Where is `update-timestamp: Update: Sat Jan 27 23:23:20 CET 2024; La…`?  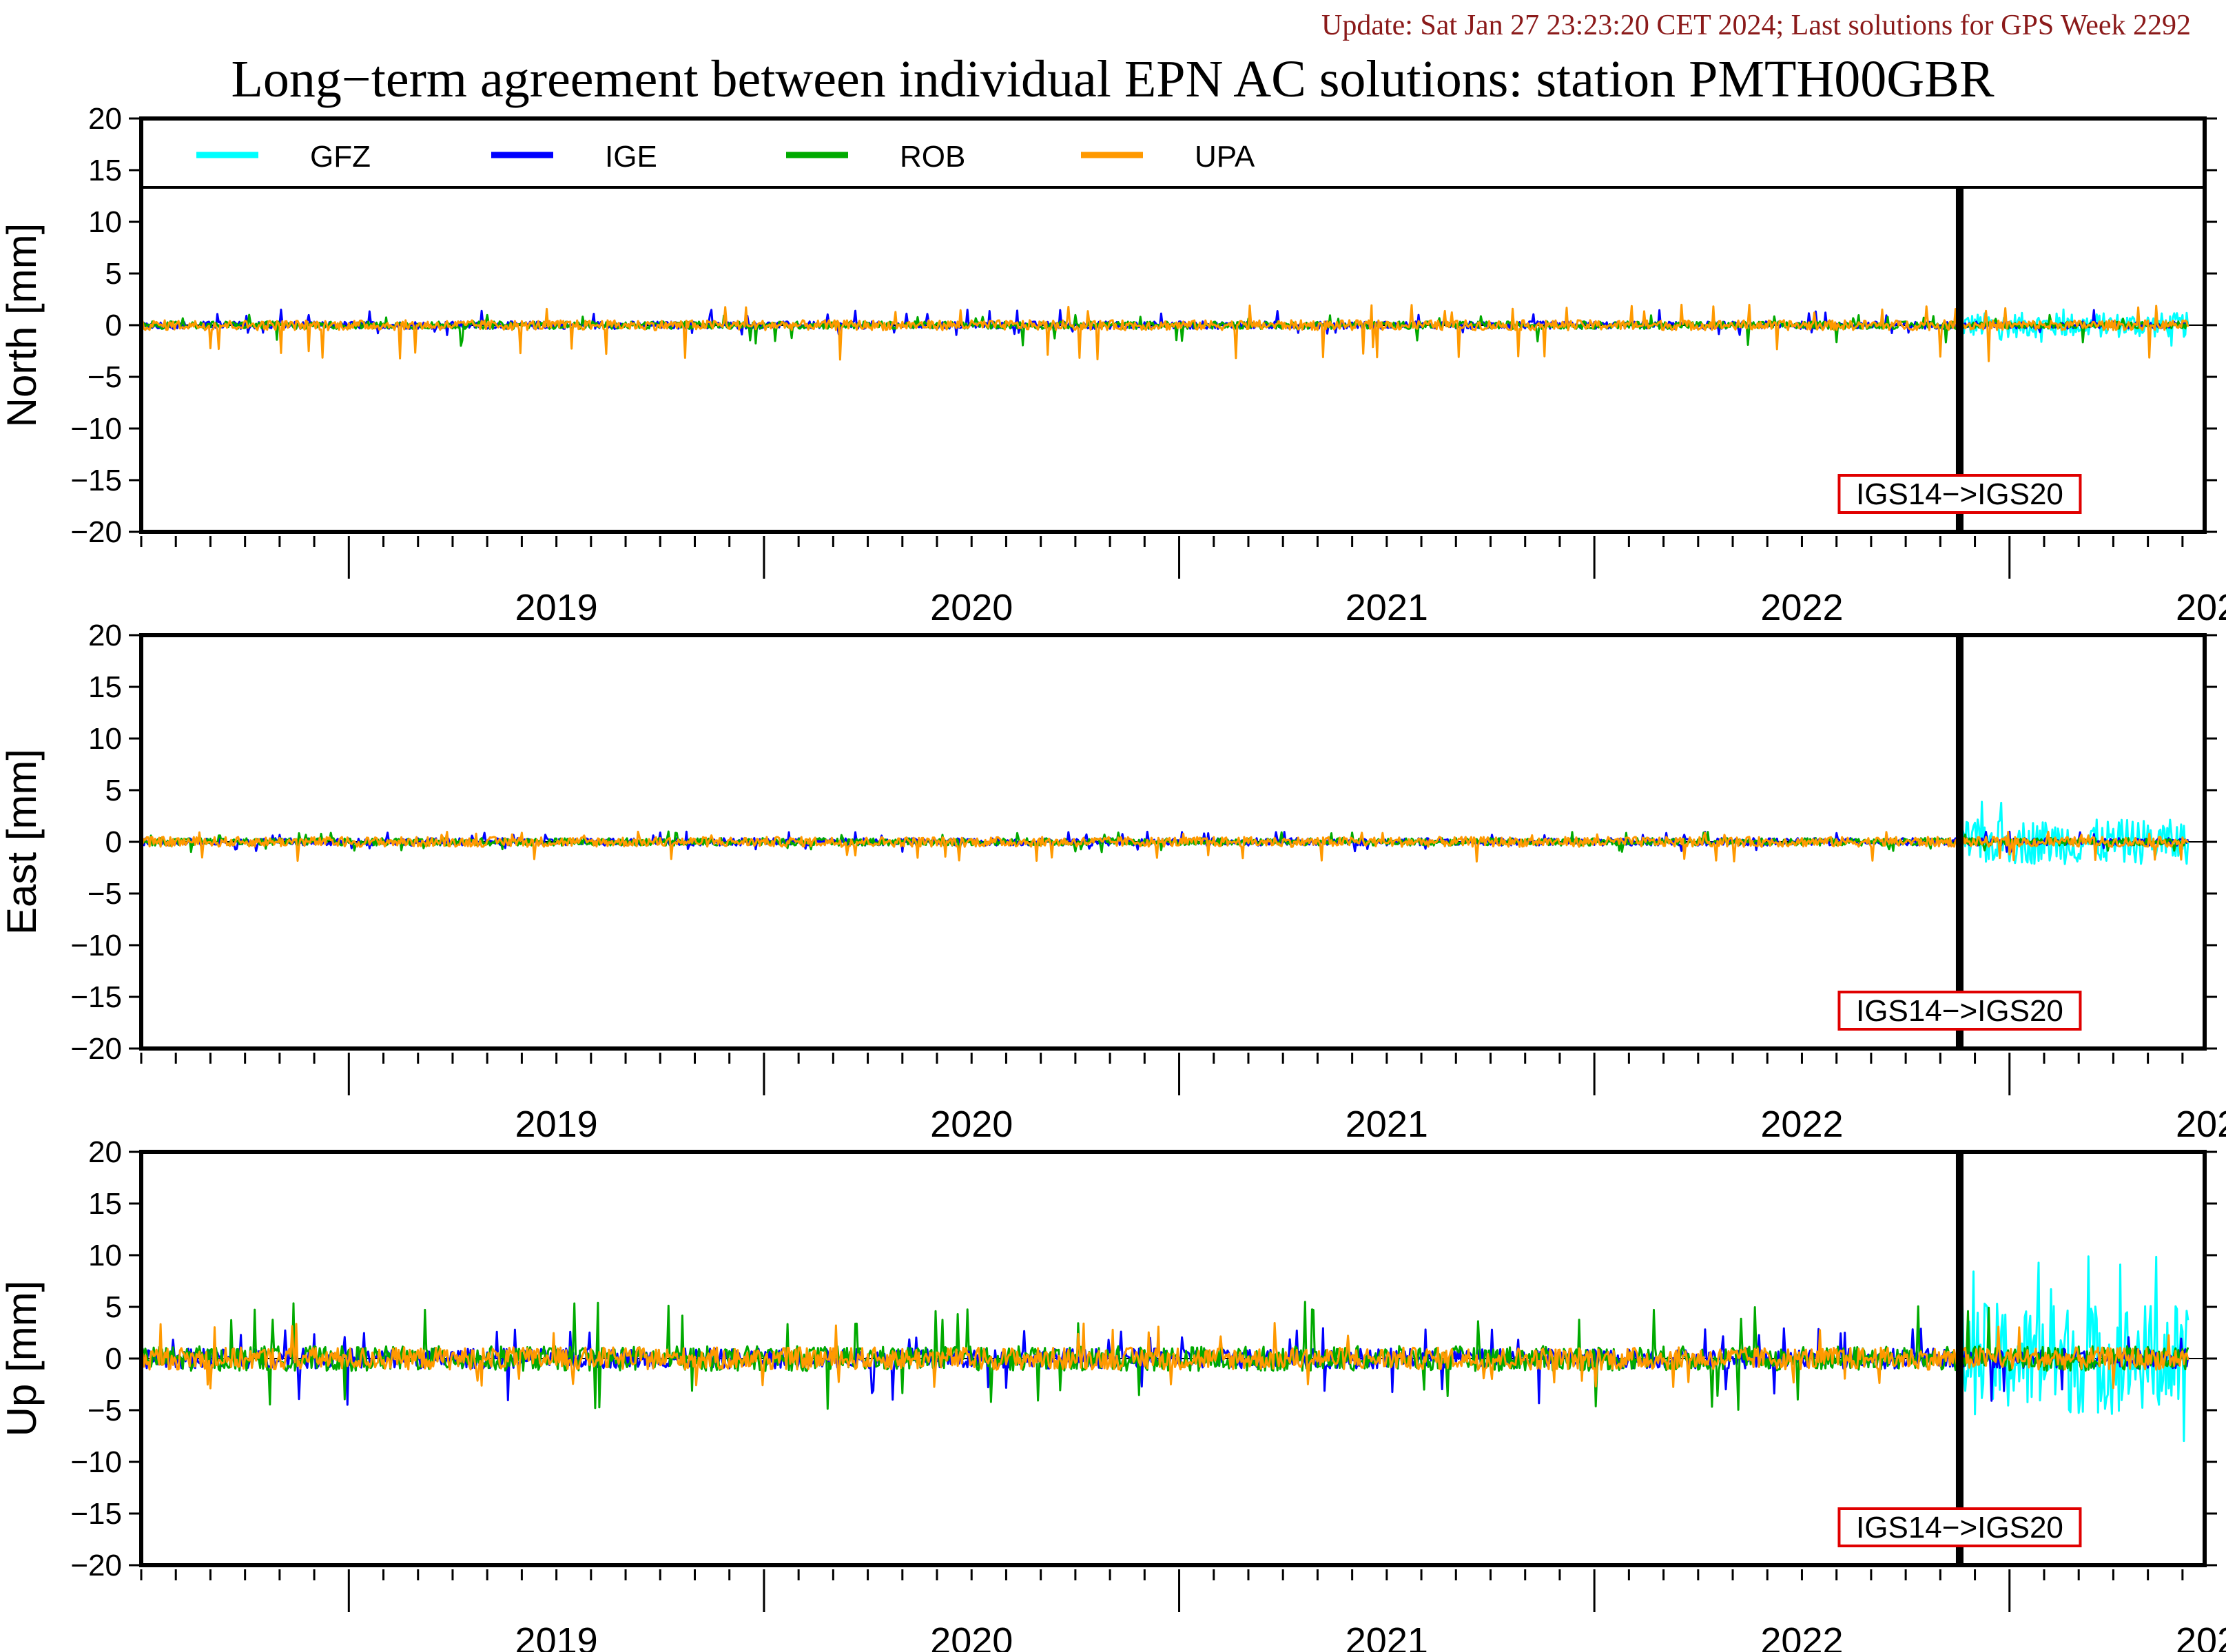 update-timestamp: Update: Sat Jan 27 23:23:20 CET 2024; La… is located at coordinates (1756, 25).